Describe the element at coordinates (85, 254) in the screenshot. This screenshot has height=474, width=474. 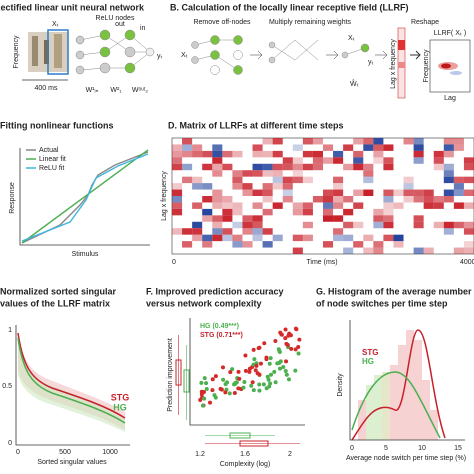
I see `axis-label: Stimulus` at that location.